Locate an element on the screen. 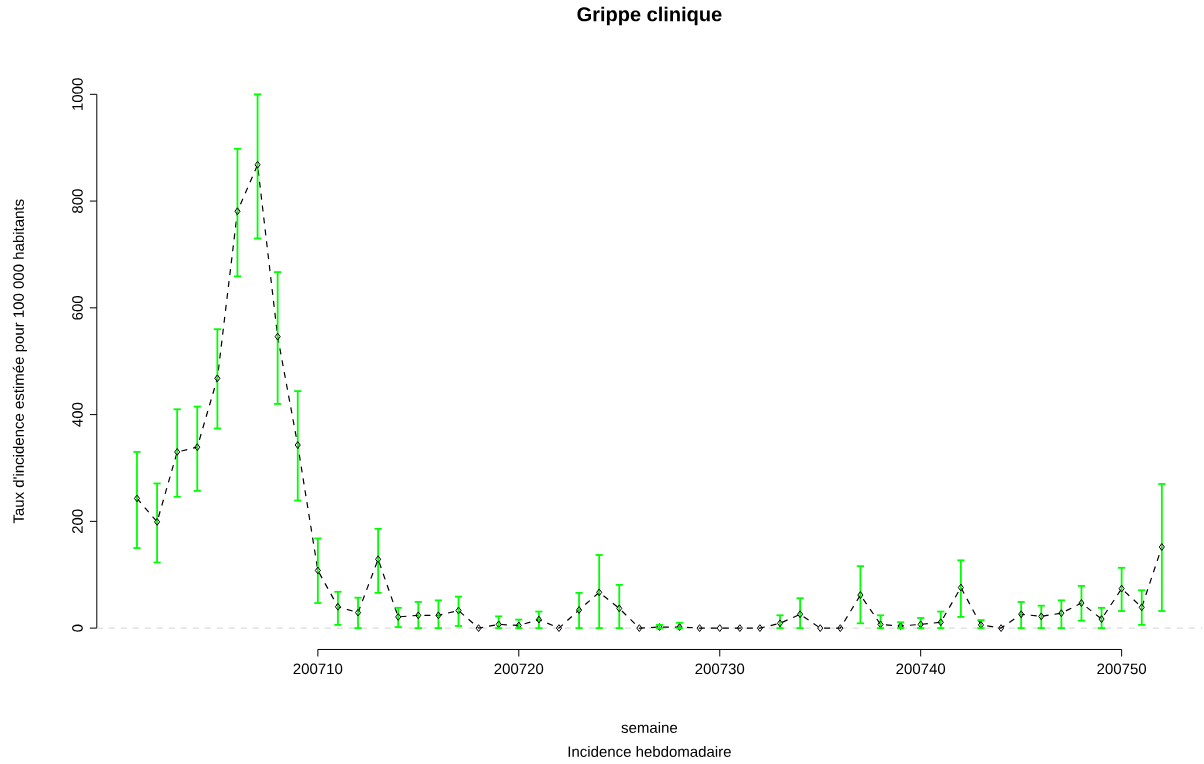  y-tick-label: 200 is located at coordinates (77, 521).